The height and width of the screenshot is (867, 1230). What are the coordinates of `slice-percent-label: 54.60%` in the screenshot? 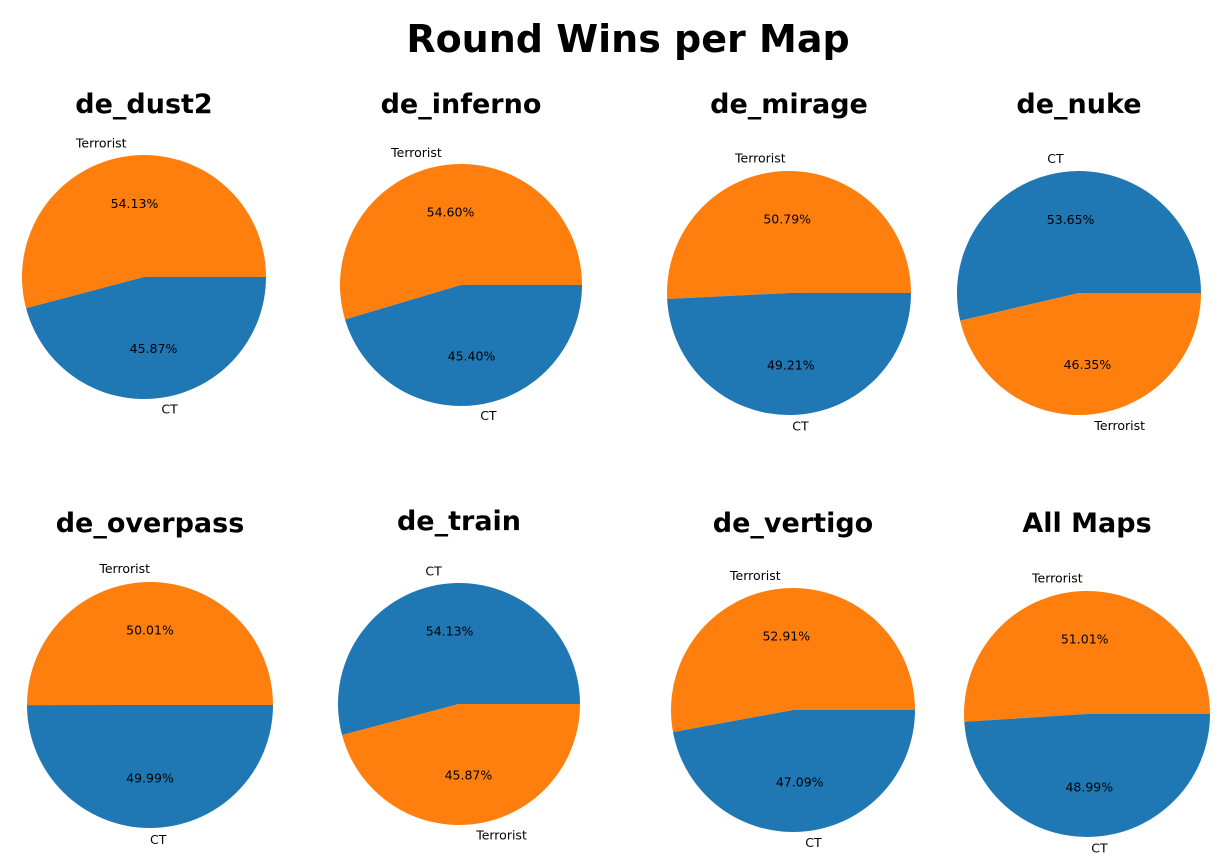 It's located at (451, 212).